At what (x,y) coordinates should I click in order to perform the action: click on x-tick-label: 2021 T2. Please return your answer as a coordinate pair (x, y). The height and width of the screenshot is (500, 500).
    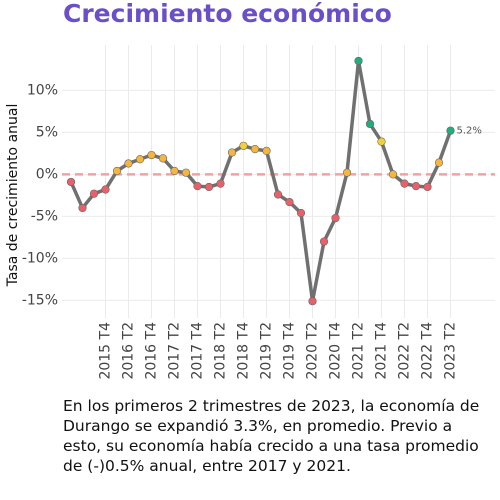
    Looking at the image, I should click on (359, 351).